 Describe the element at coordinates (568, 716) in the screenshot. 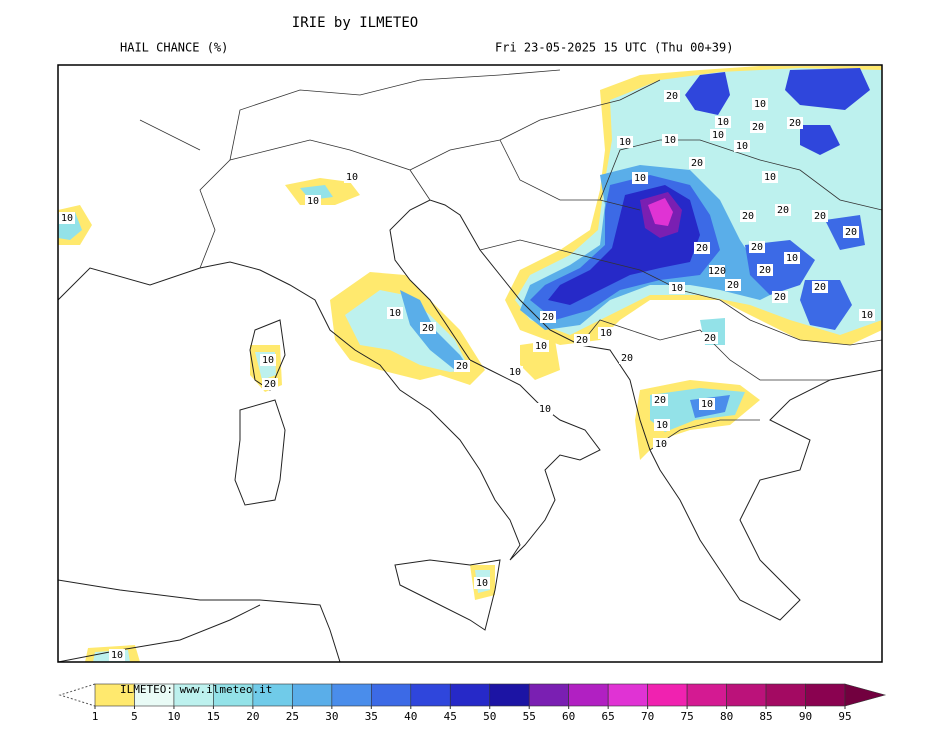

I see `colorbar-tick-label: 60` at that location.